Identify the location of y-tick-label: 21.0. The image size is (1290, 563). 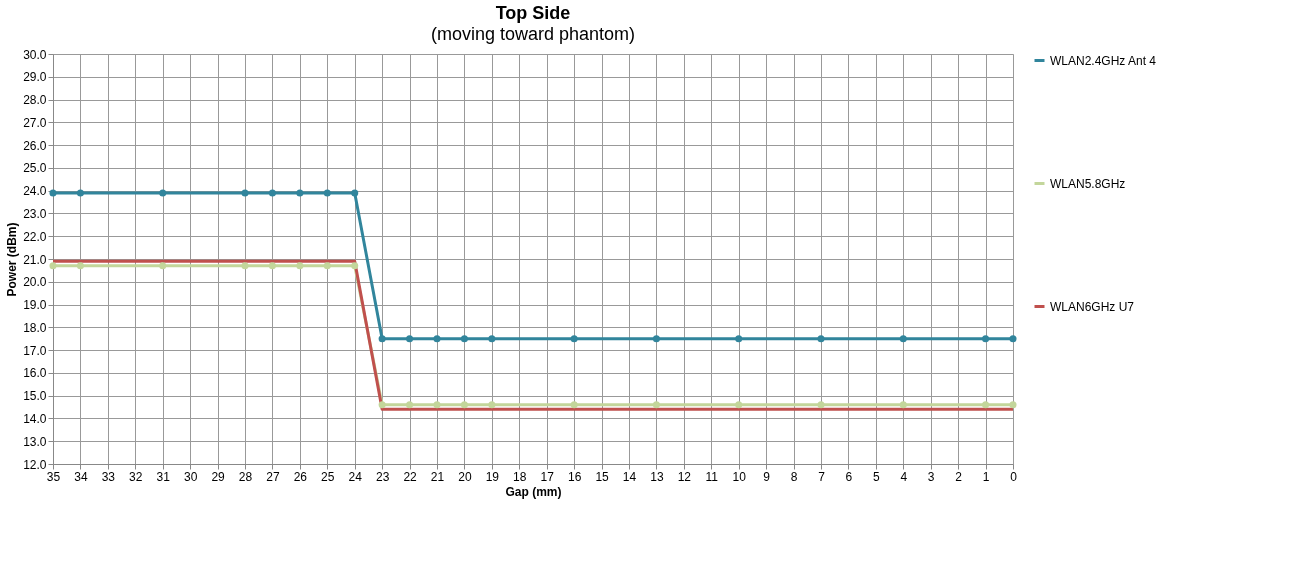
(35, 259).